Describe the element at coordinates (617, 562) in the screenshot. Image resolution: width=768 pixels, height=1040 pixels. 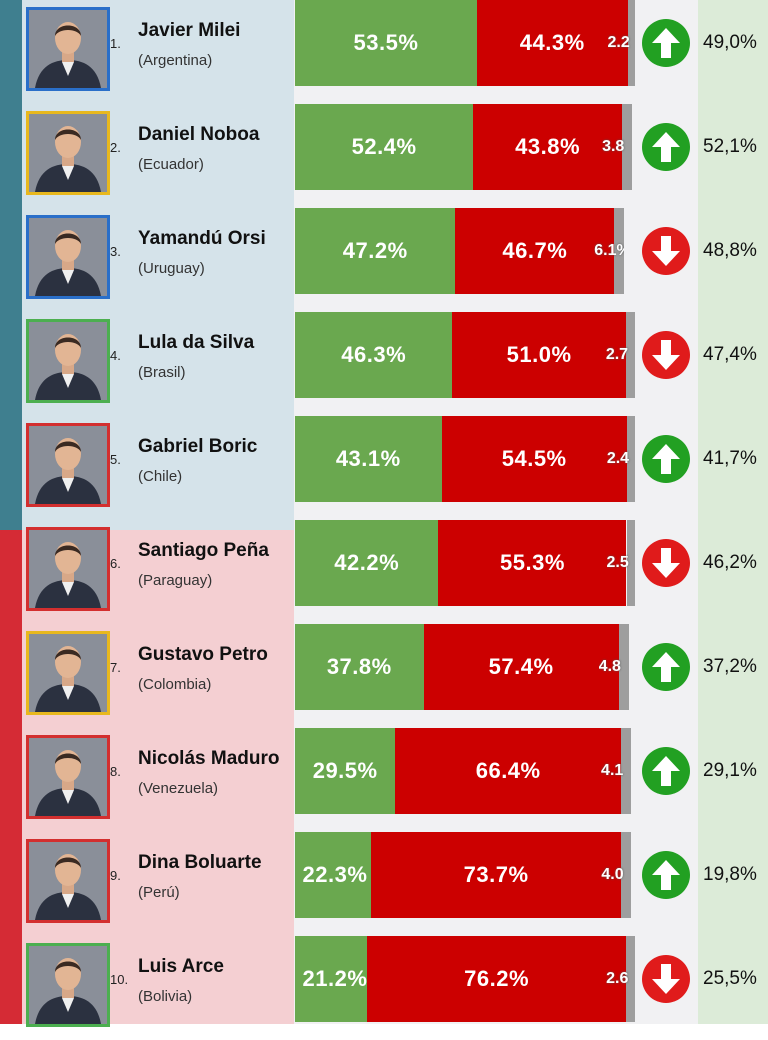
I see `other-label: 2.5` at that location.